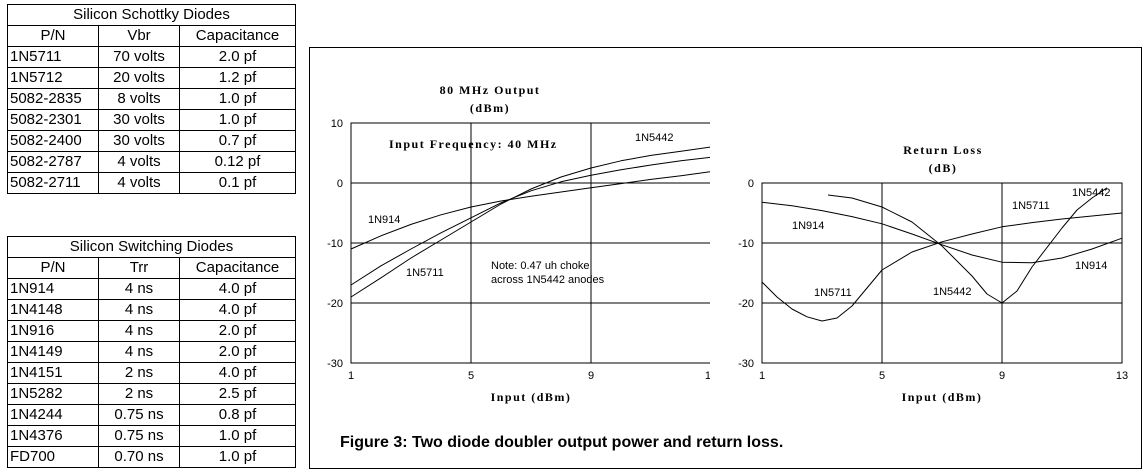  Describe the element at coordinates (139, 457) in the screenshot. I see `switching-cell: 0.70 ns` at that location.